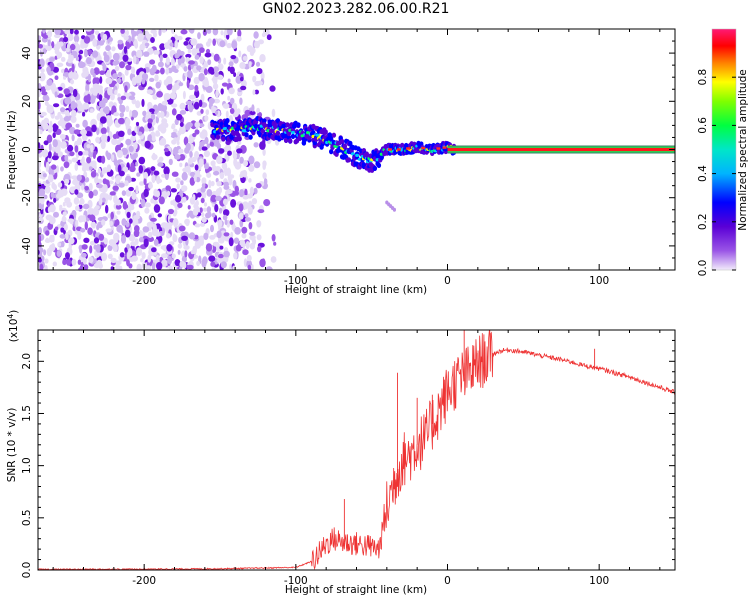 This screenshot has height=600, width=750. What do you see at coordinates (356, 290) in the screenshot?
I see `spectrogram-xlabel: Height of straight line (km)` at bounding box center [356, 290].